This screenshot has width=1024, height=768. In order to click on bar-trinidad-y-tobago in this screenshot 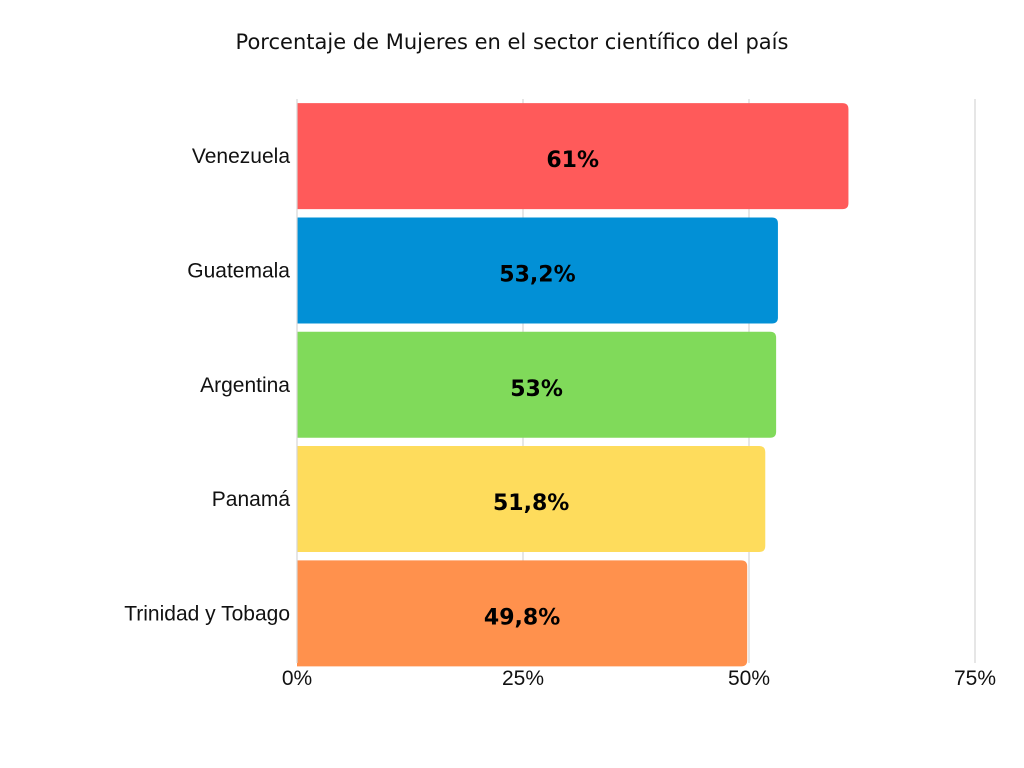, I will do `click(522, 613)`.